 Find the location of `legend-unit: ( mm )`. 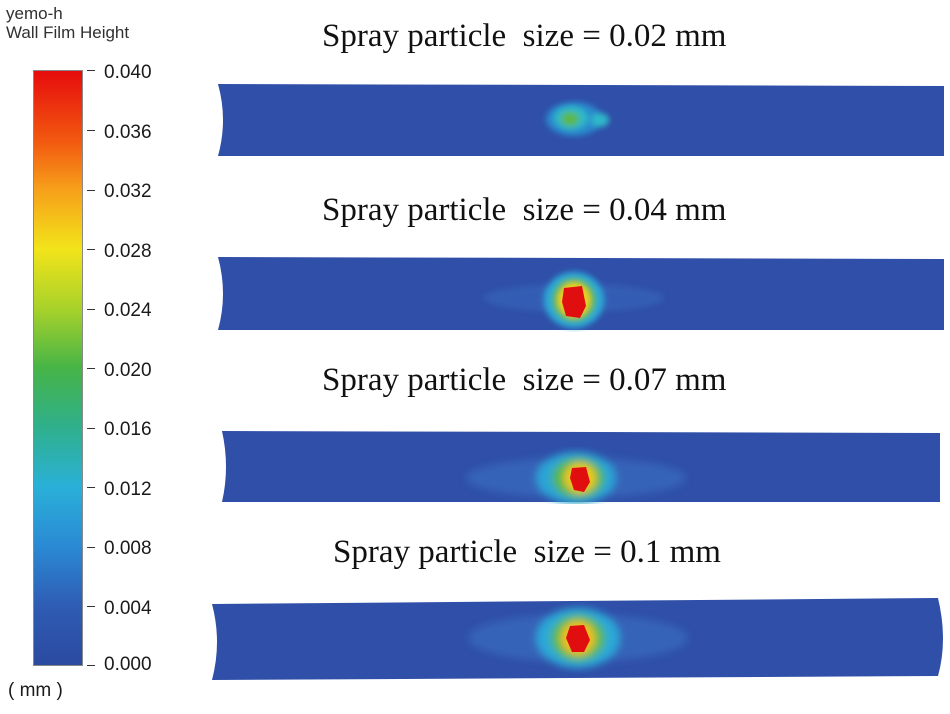

legend-unit: ( mm ) is located at coordinates (35, 690).